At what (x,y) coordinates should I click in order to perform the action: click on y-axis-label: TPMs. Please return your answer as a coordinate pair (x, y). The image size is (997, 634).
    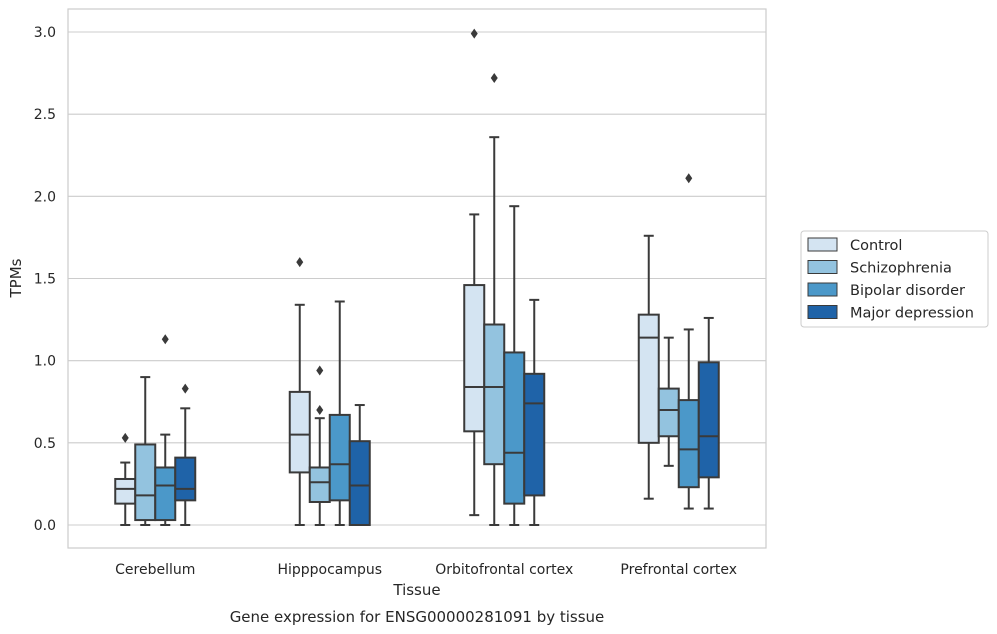
    Looking at the image, I should click on (16, 278).